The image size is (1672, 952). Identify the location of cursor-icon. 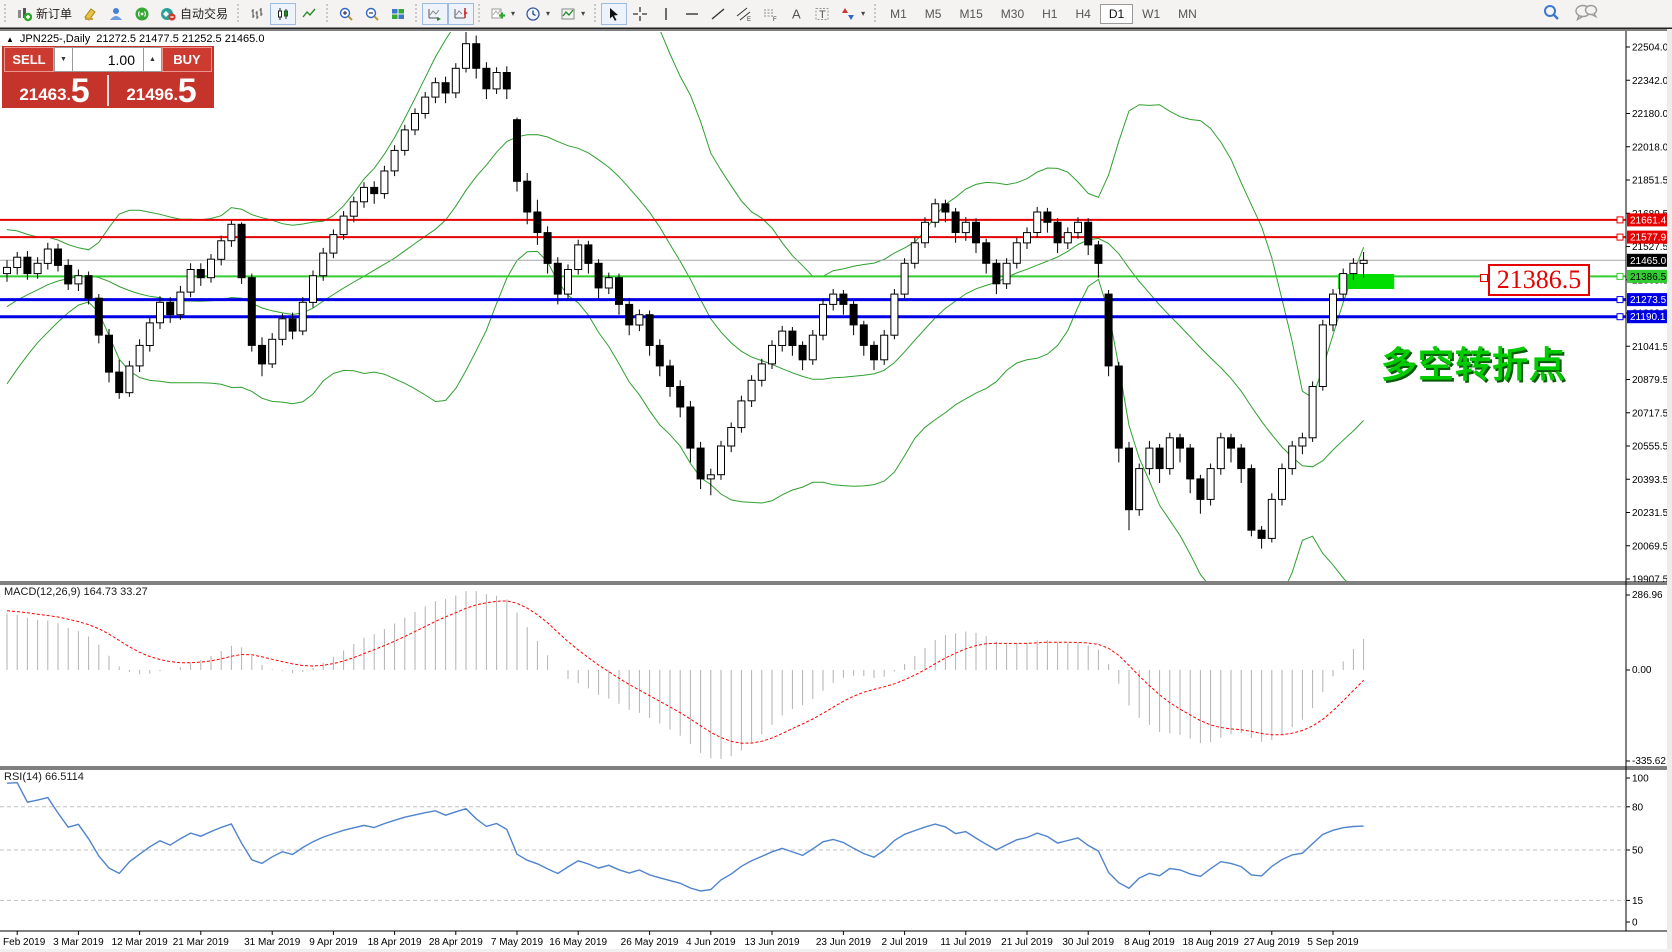
(614, 14).